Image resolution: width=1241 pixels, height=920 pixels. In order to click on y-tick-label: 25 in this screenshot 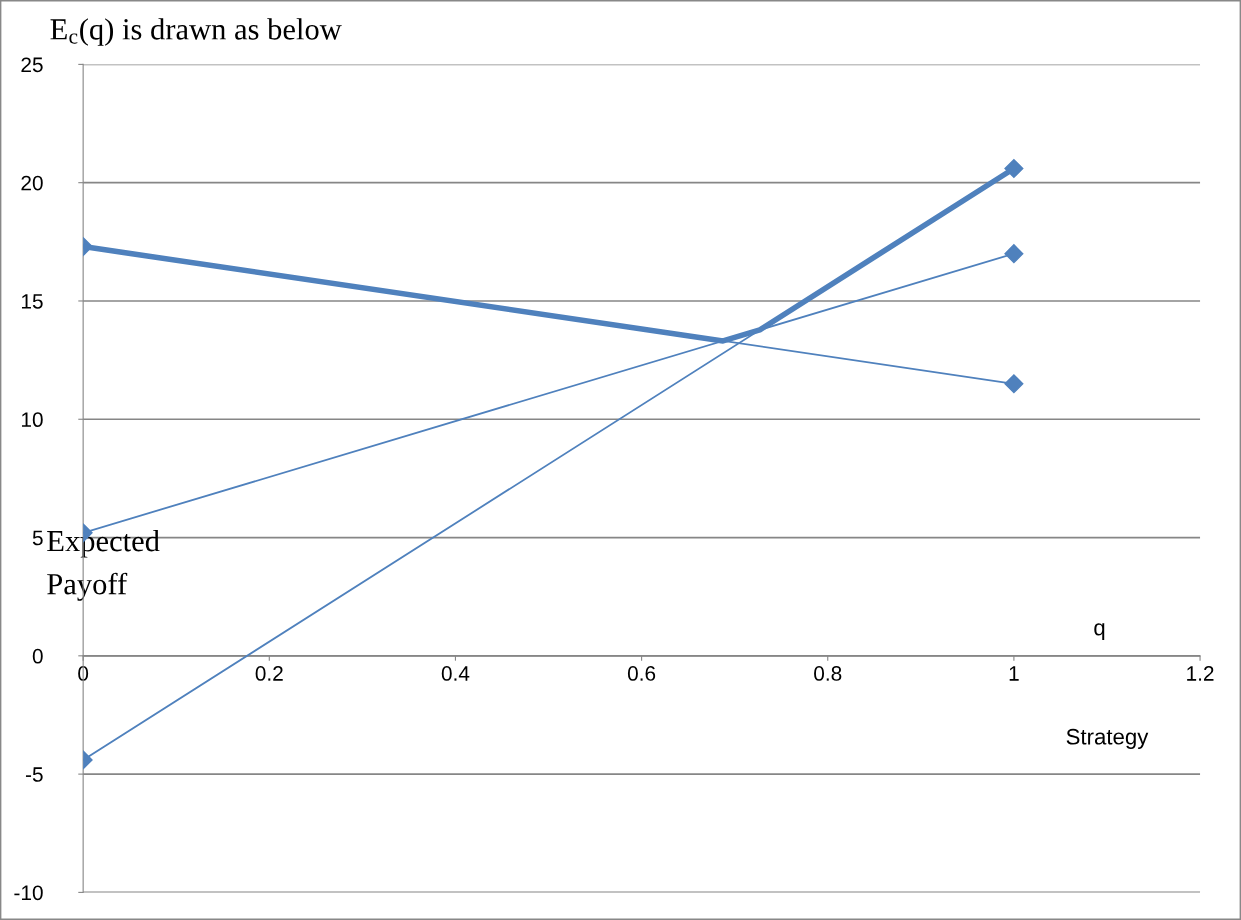, I will do `click(32, 65)`.